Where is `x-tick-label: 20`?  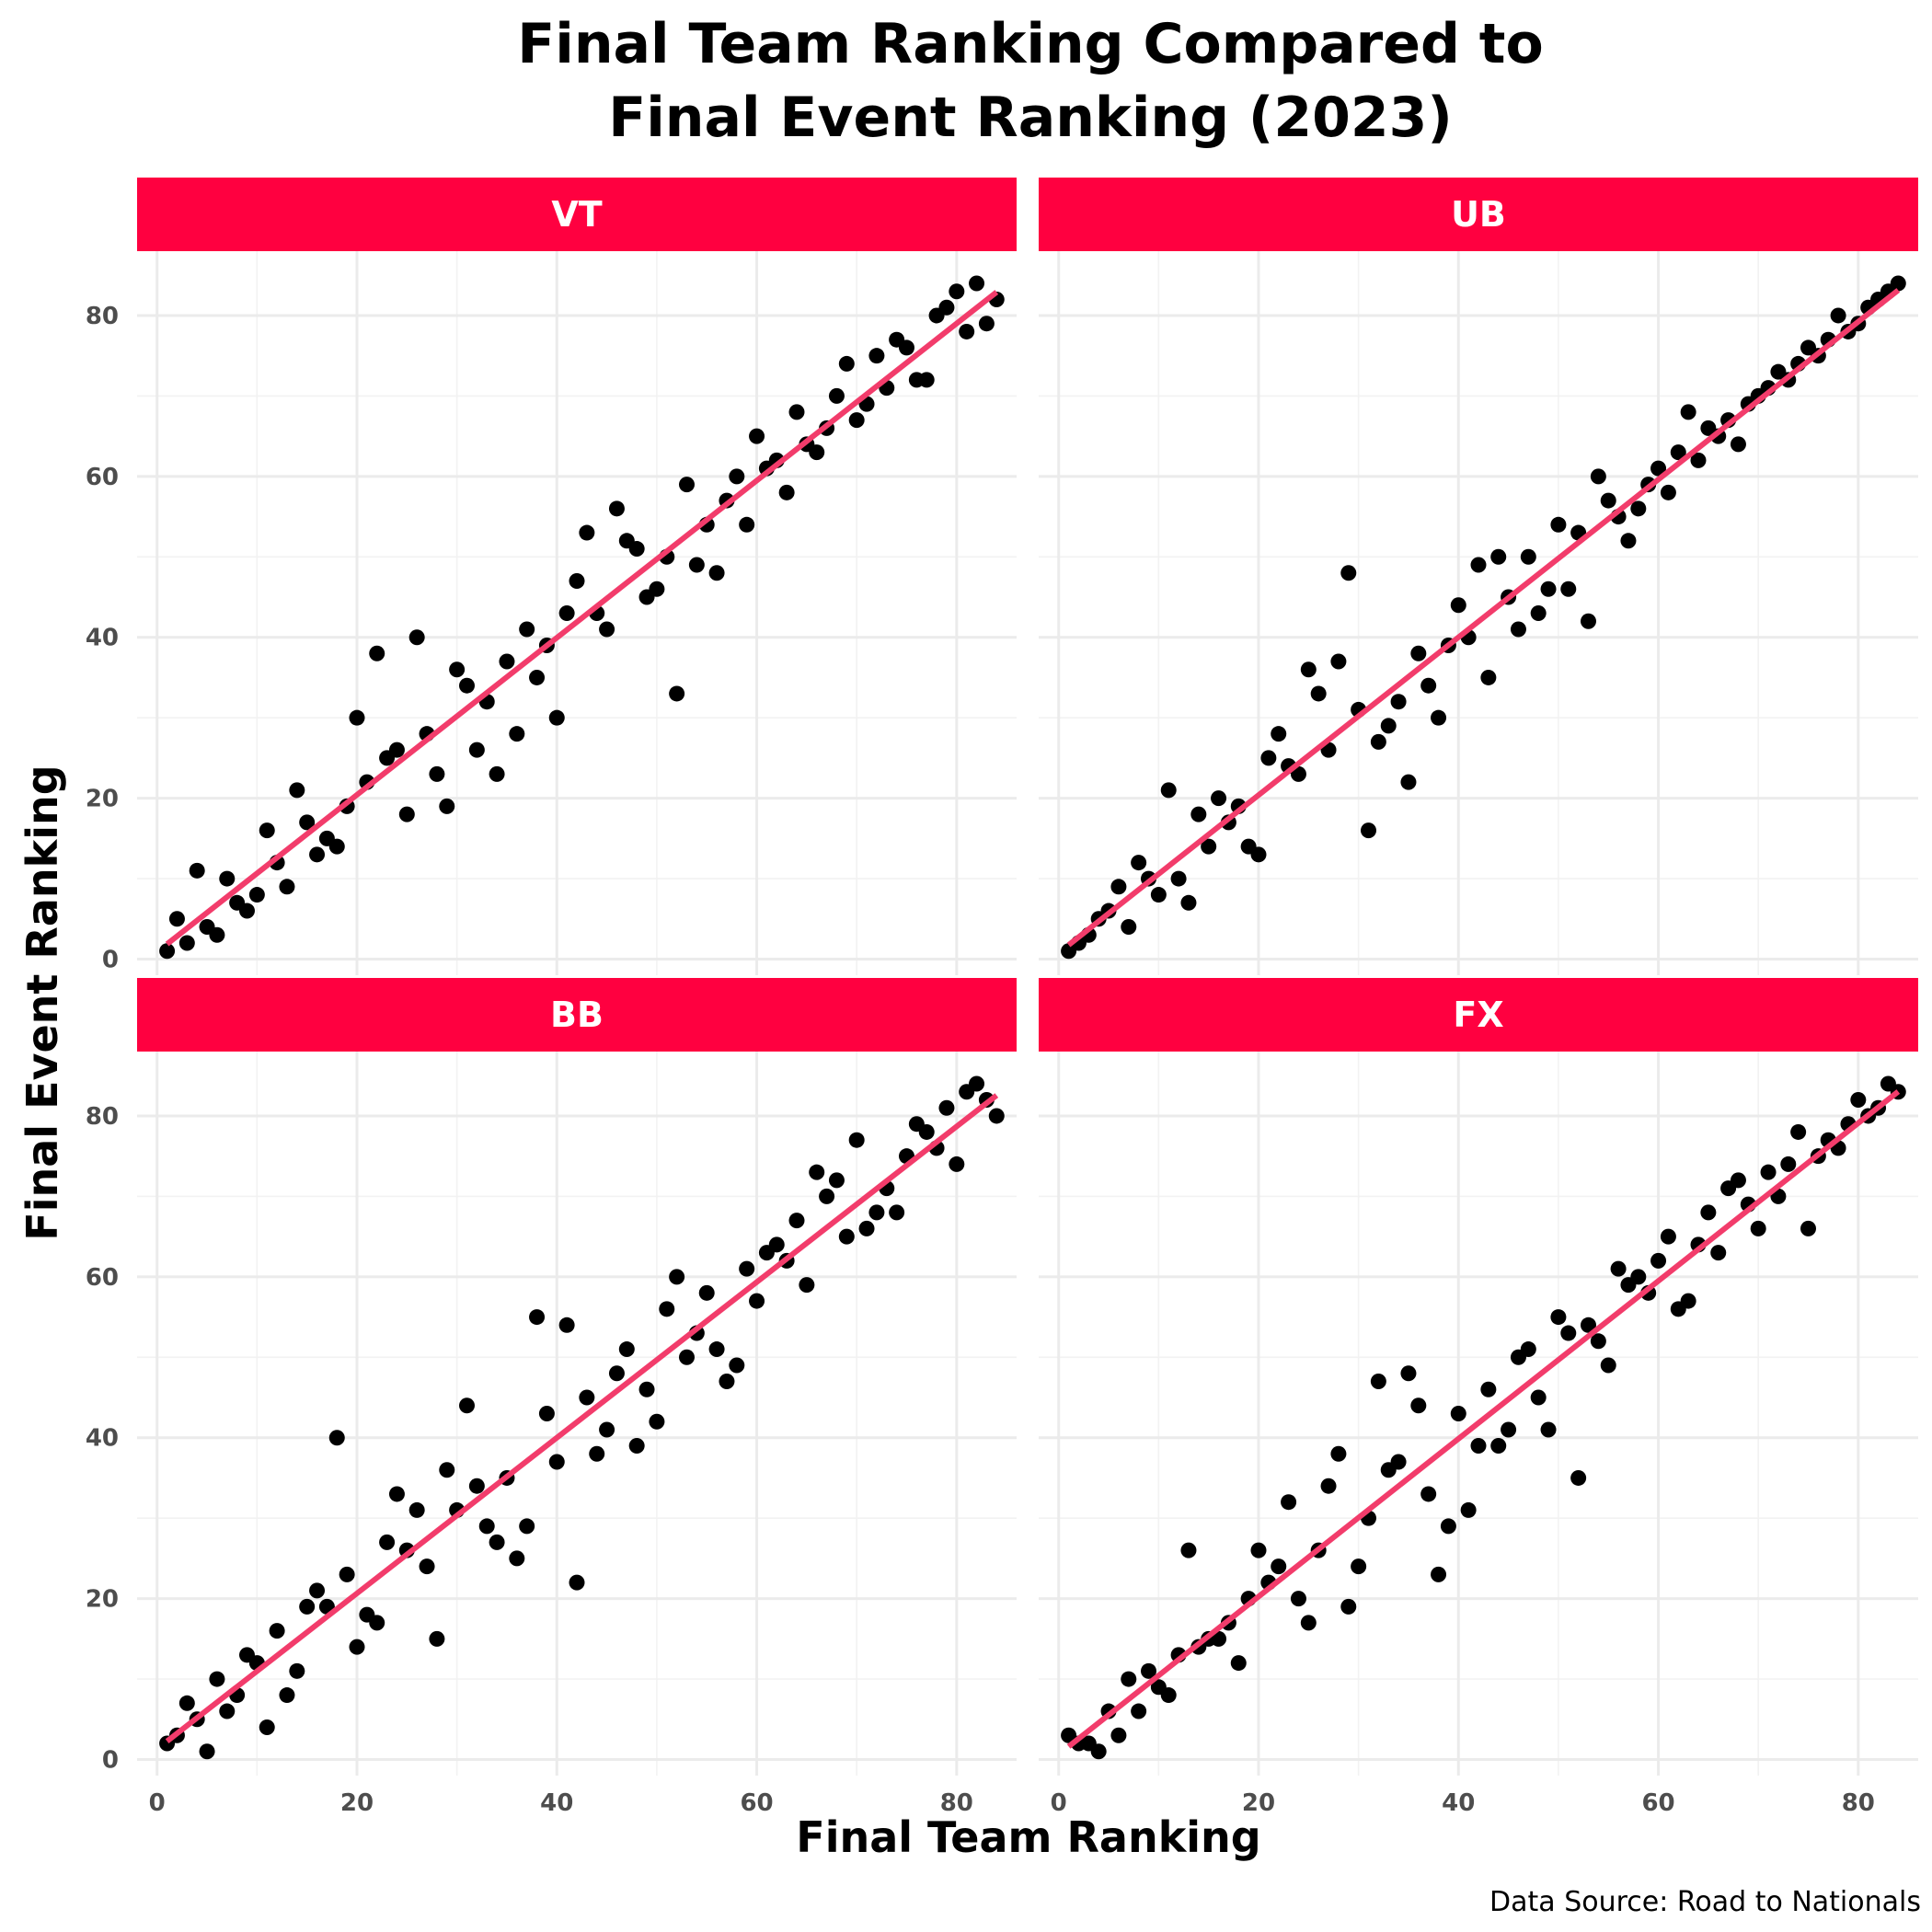
x-tick-label: 20 is located at coordinates (1258, 1803).